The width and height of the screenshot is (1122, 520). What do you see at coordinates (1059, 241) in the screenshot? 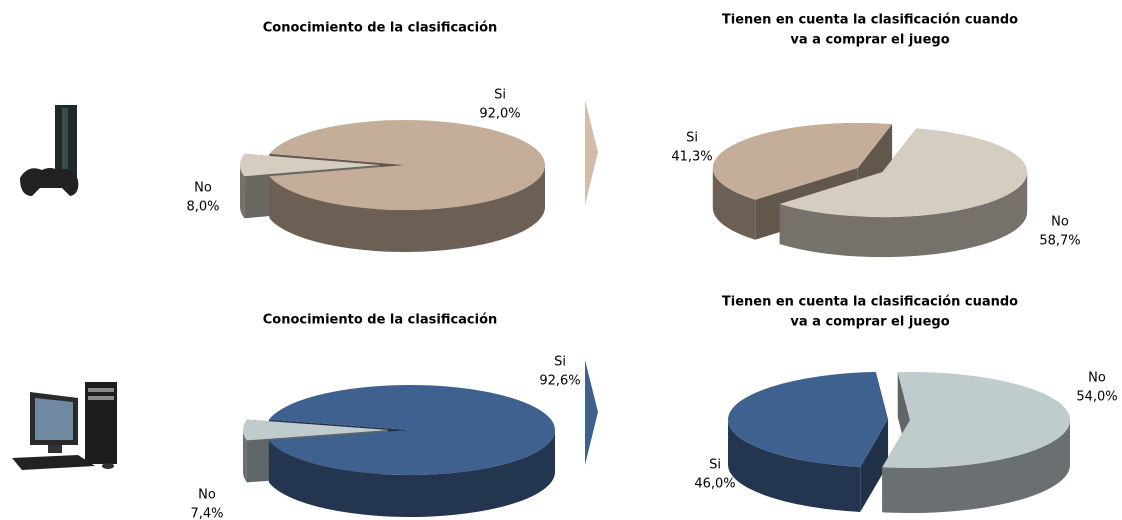
I see `slice-value-label: 58,7%` at bounding box center [1059, 241].